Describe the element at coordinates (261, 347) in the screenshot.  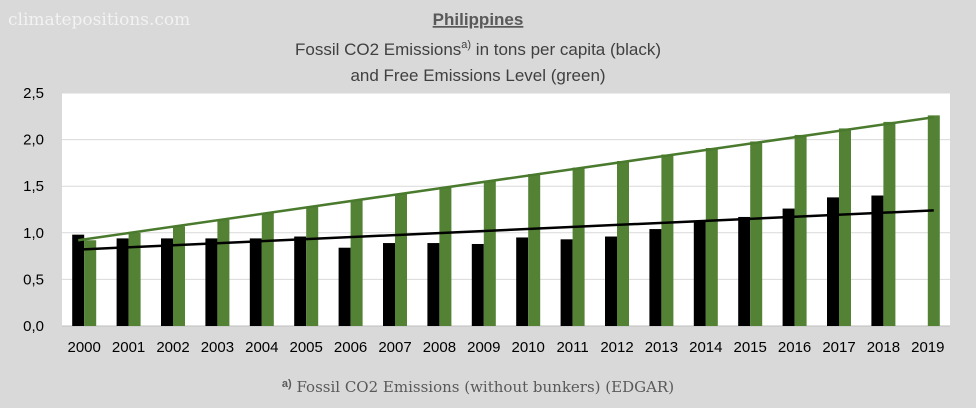
I see `x-tick-label: 2004` at that location.